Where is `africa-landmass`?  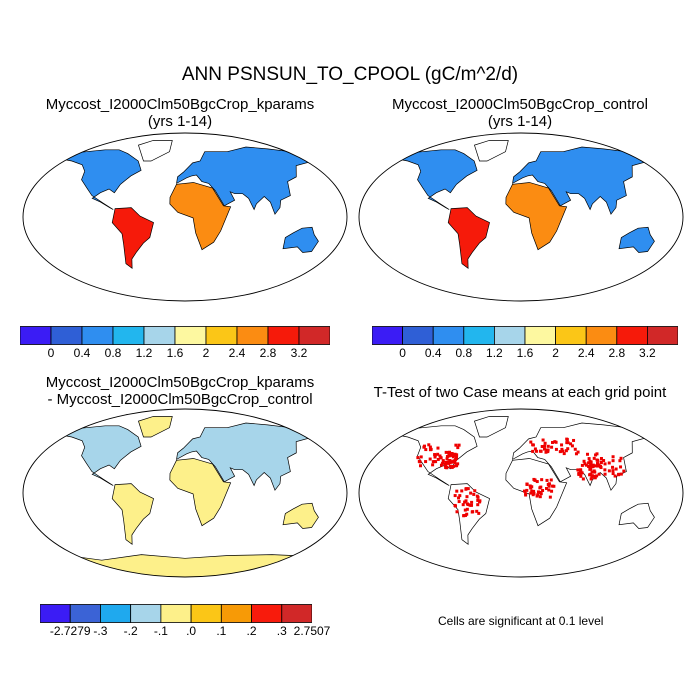
africa-landmass is located at coordinates (200, 216).